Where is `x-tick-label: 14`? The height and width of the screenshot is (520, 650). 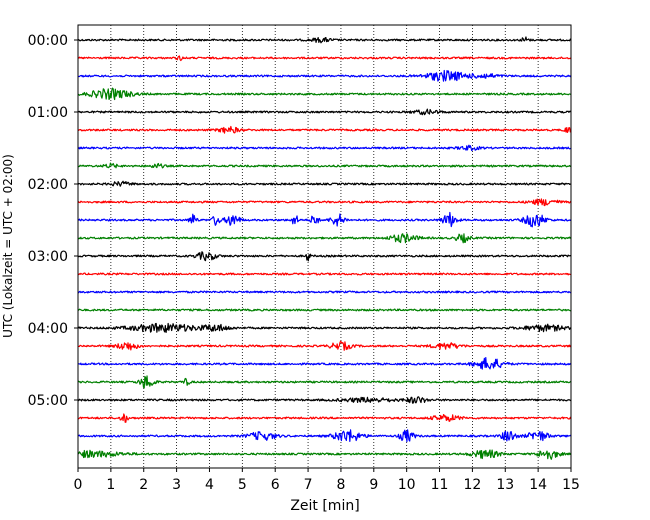
x-tick-label: 14 is located at coordinates (538, 485).